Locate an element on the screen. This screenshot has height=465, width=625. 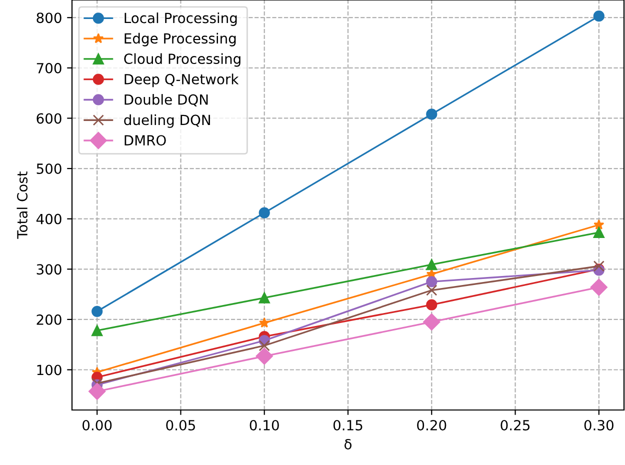
y-tick-label: 500 is located at coordinates (49, 168).